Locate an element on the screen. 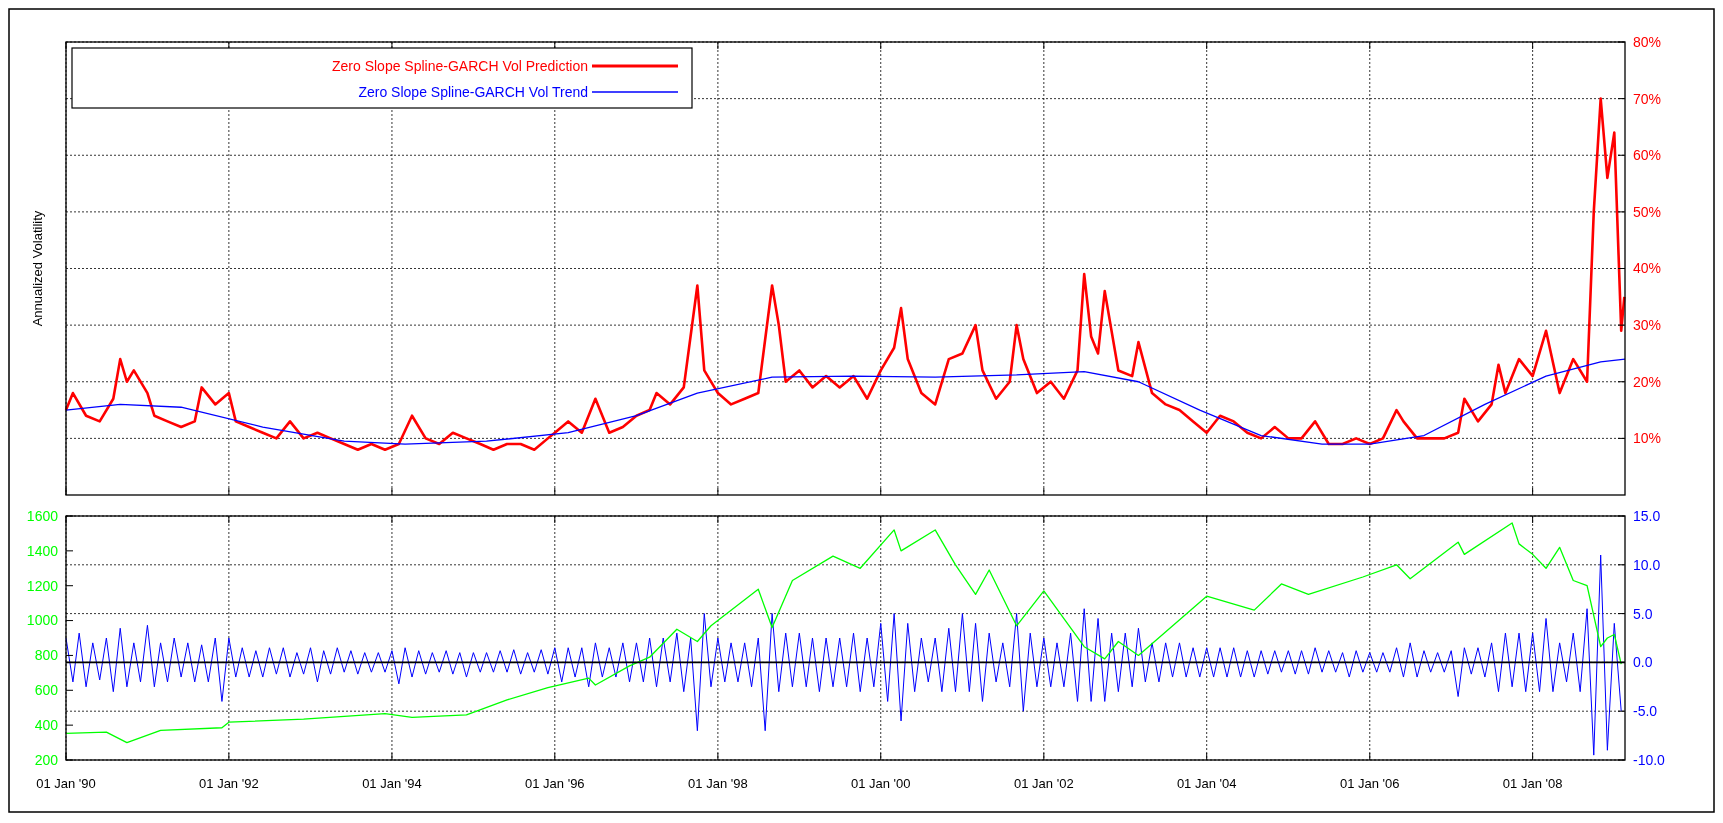  text: Zero Slope Spline-GARCH Vol Prediction is located at coordinates (459, 65).